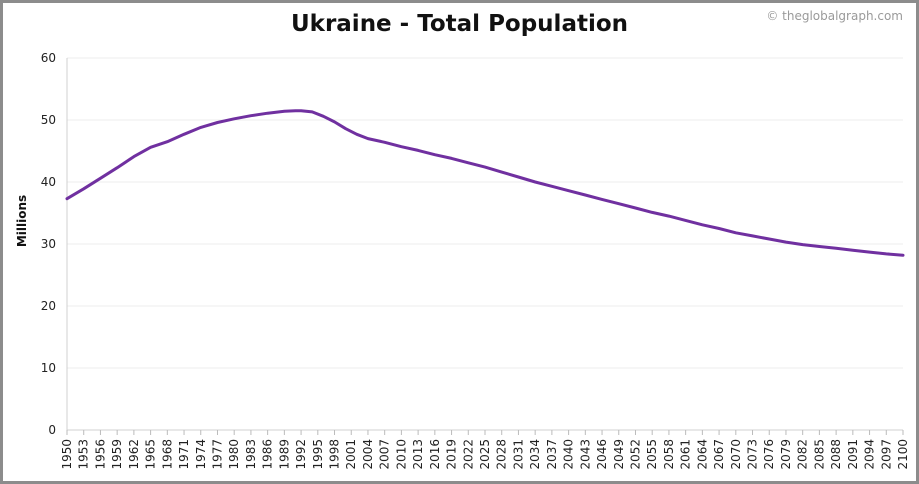  I want to click on x-tick-label: 1989, so click(284, 454).